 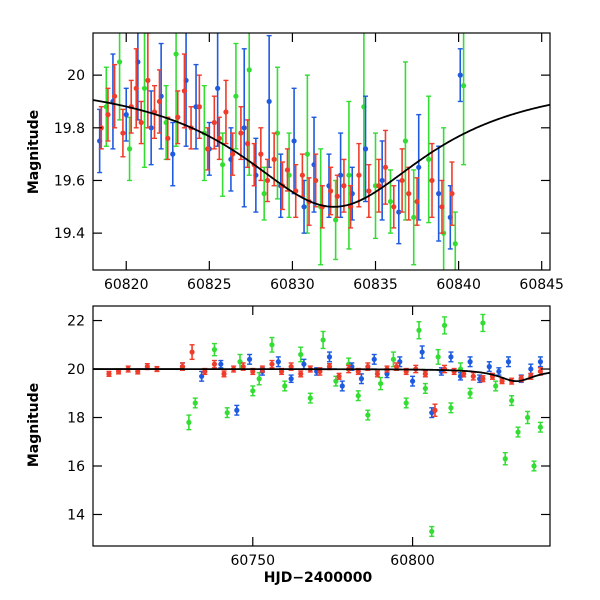 I want to click on y-tick-label: 19.8, so click(x=69, y=129).